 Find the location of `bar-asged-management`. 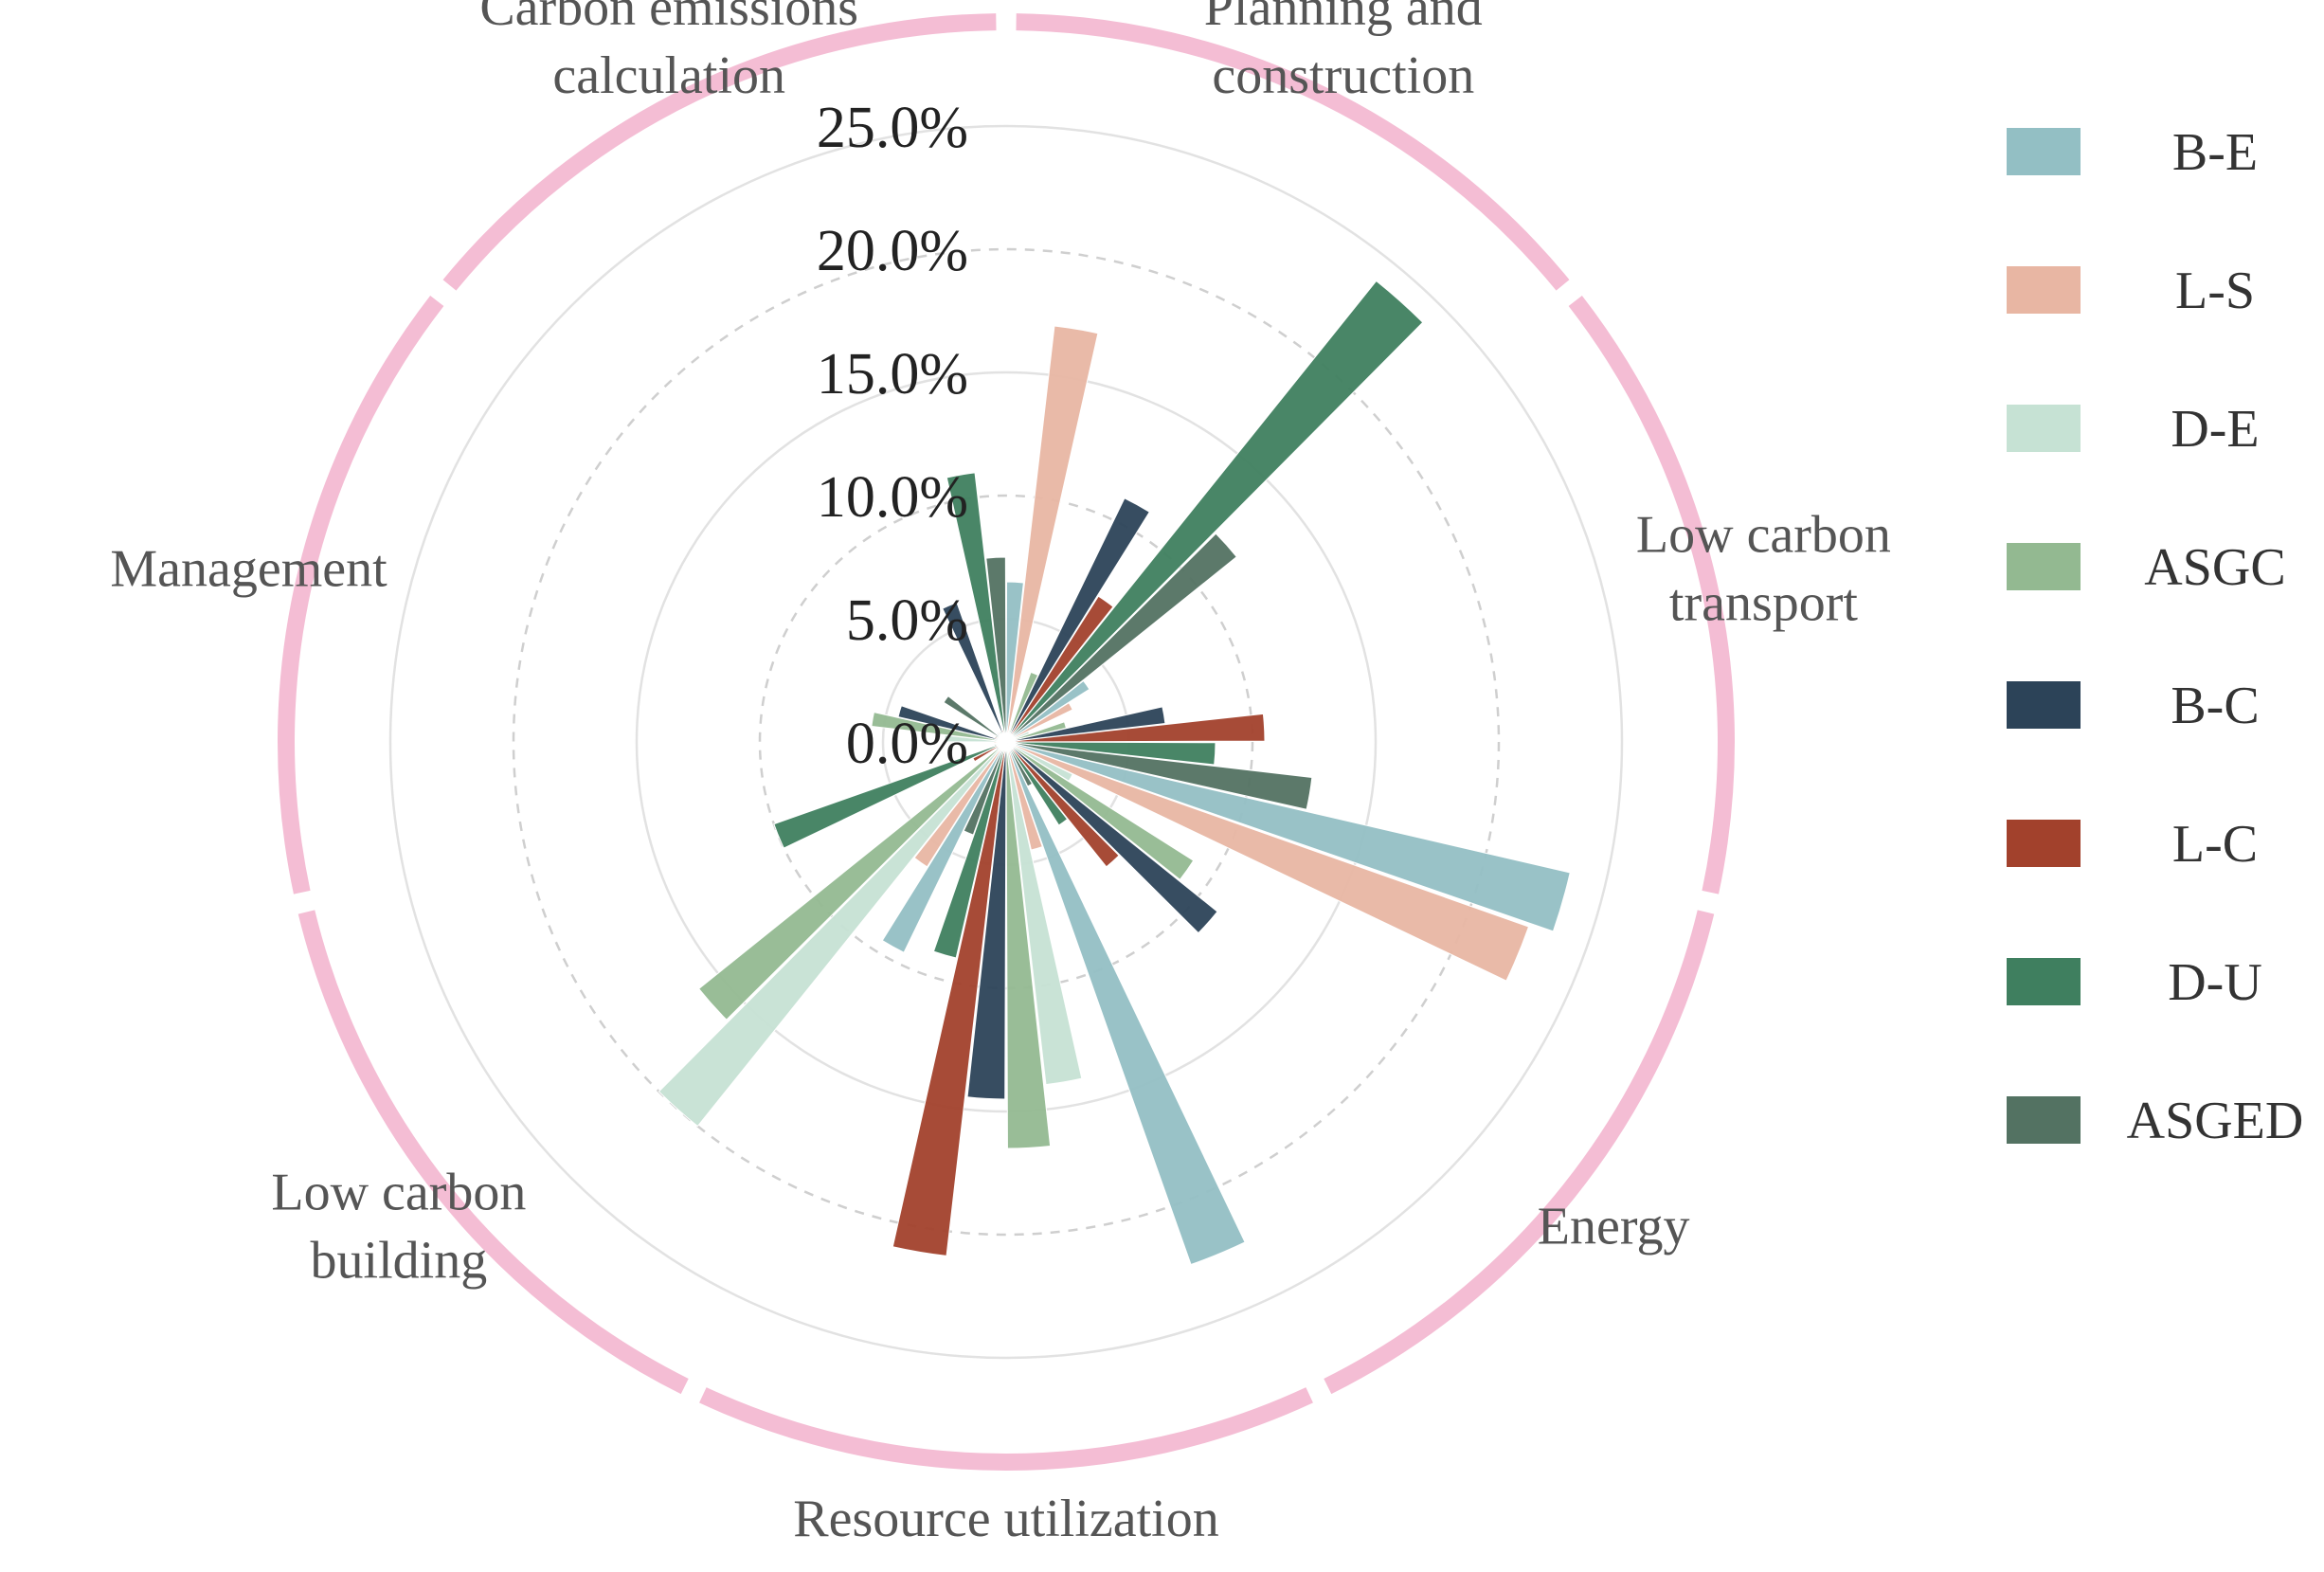

bar-asged-management is located at coordinates (975, 719).